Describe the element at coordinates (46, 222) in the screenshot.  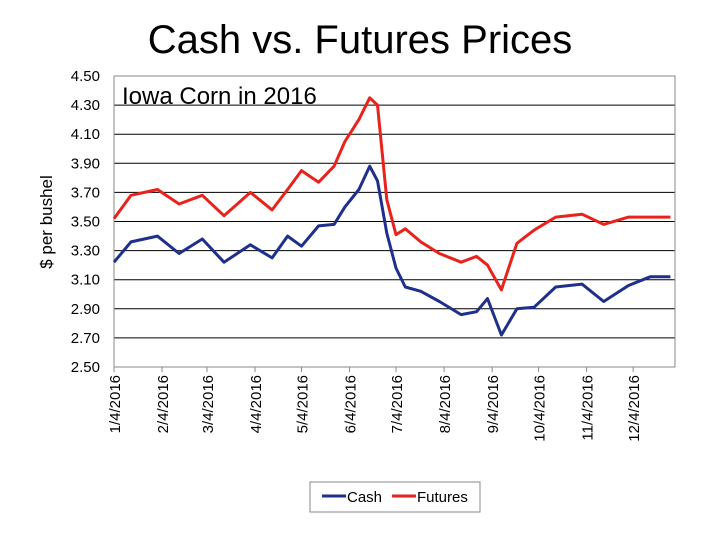
I see `y-axis-label: $ per bushel` at that location.